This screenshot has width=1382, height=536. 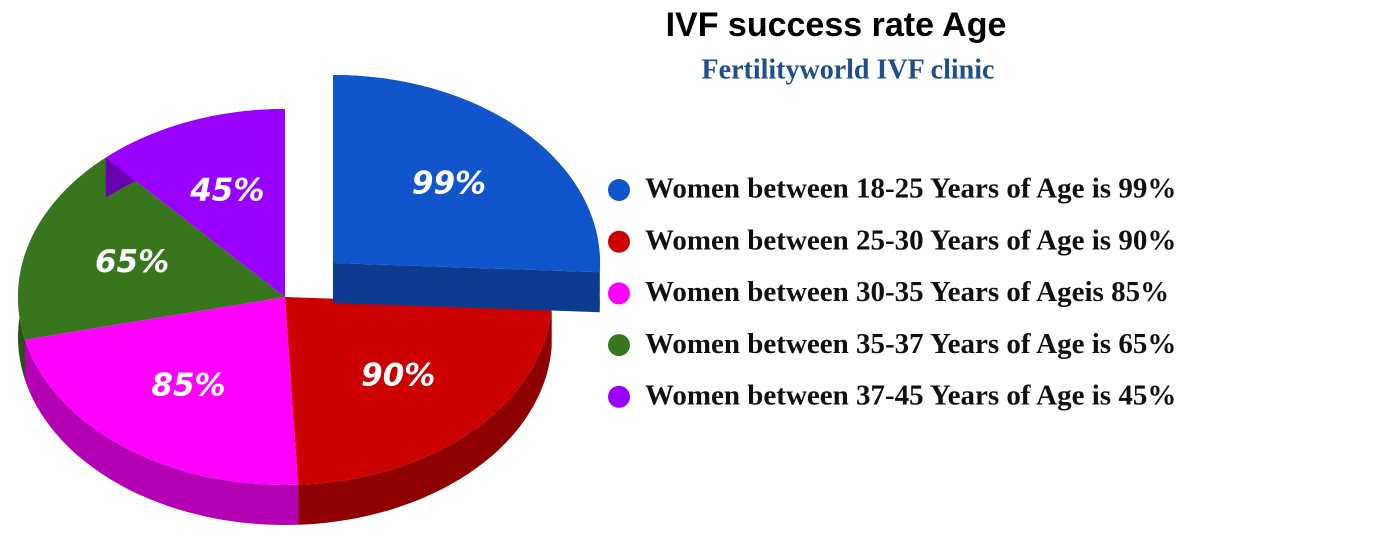 What do you see at coordinates (910, 189) in the screenshot?
I see `legend-label: Women between 18-25 Years of Age is 99%` at bounding box center [910, 189].